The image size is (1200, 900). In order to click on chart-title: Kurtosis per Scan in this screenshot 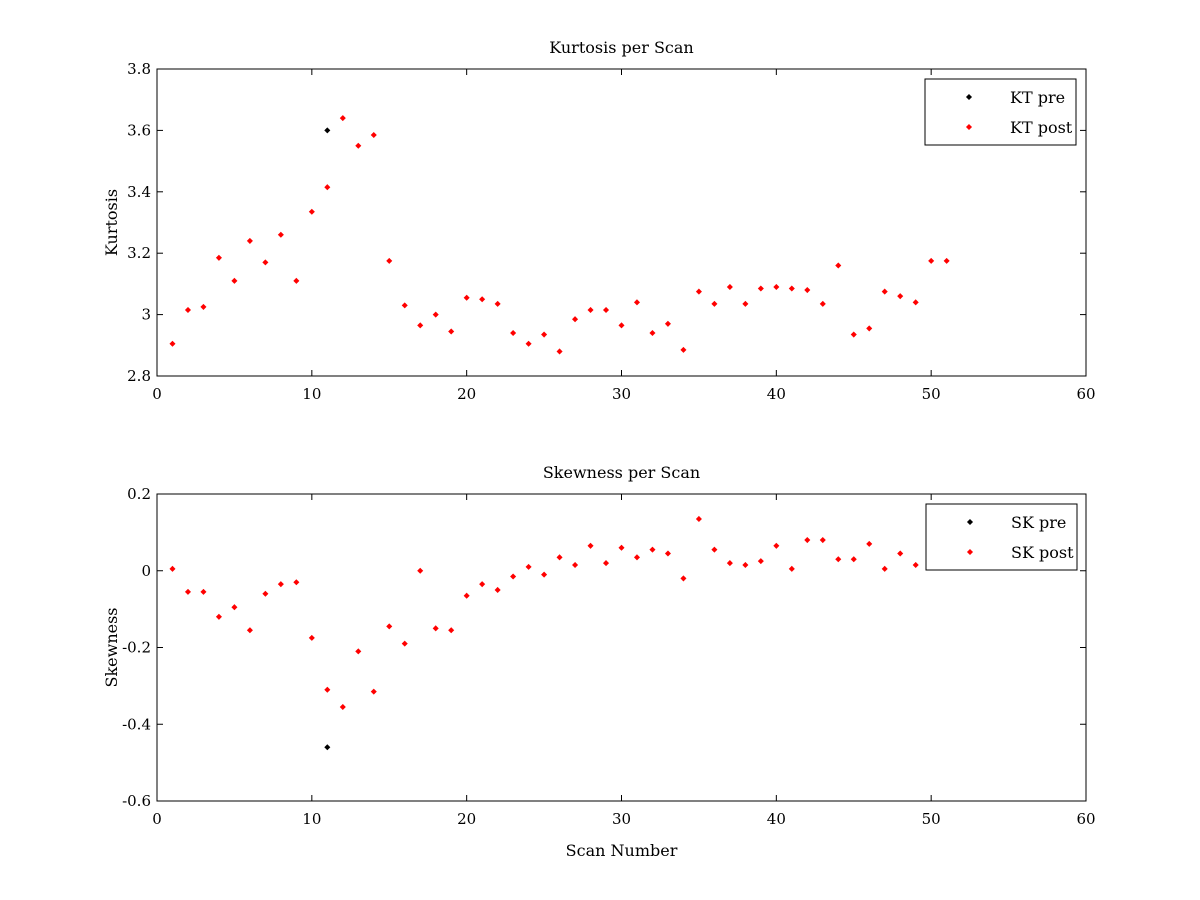, I will do `click(621, 47)`.